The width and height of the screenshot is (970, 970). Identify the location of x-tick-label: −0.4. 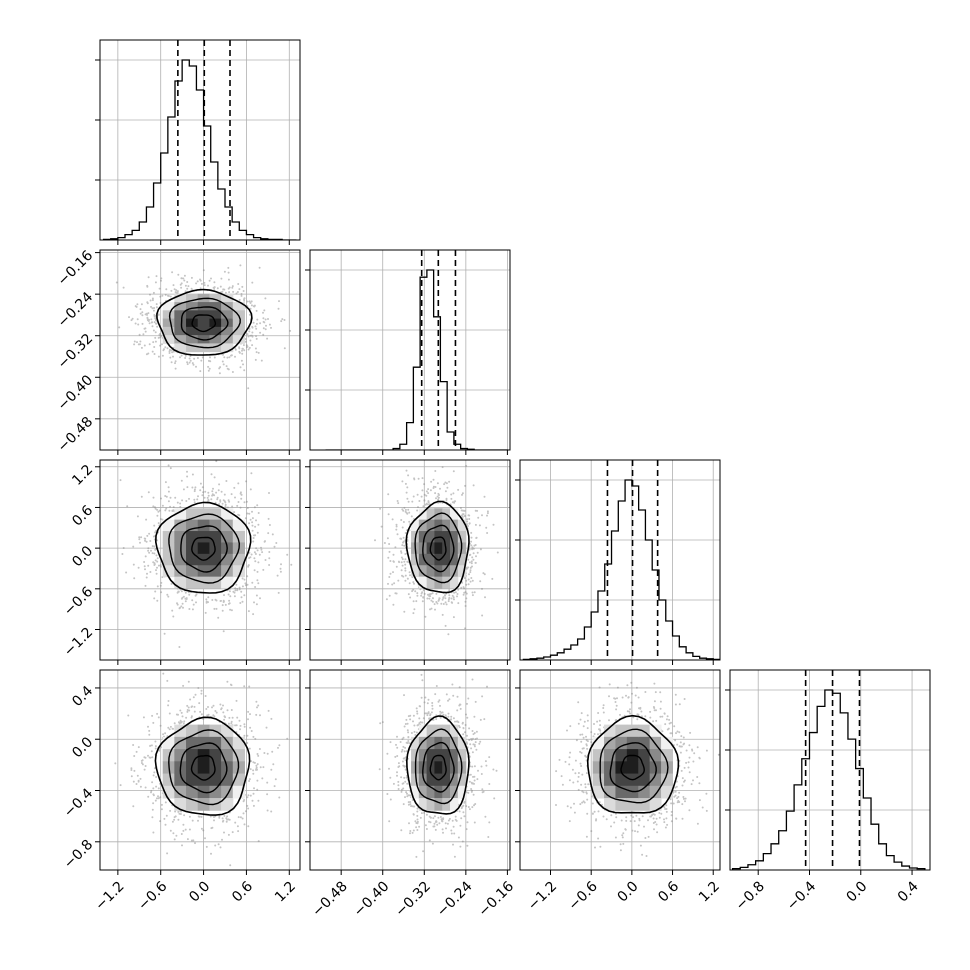
(801, 895).